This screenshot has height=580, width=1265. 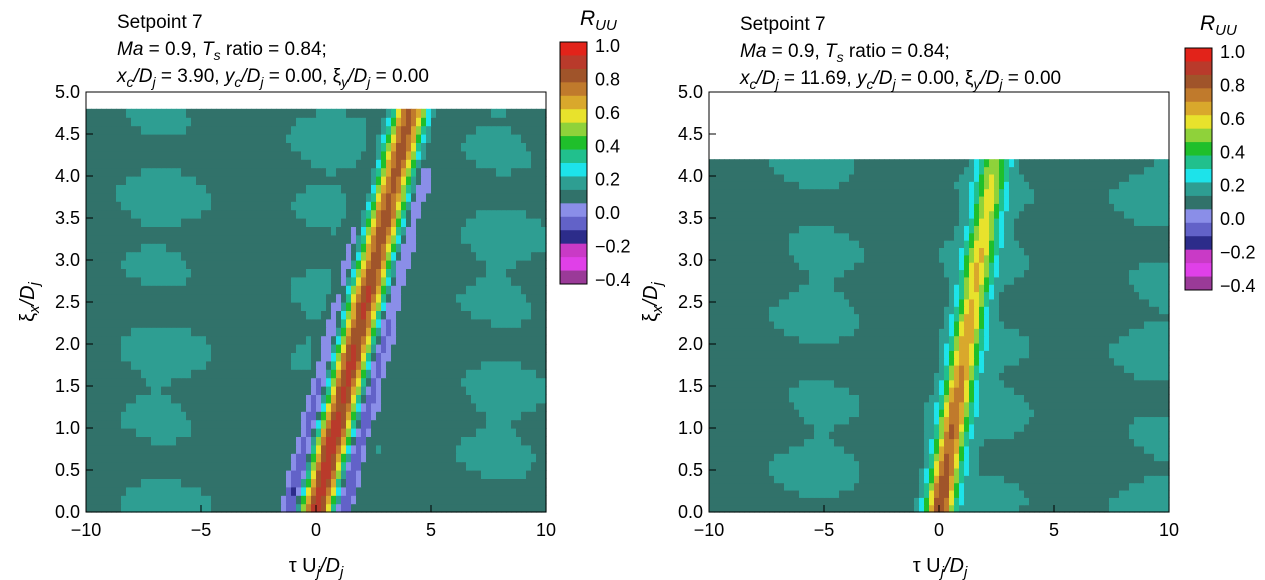 What do you see at coordinates (316, 567) in the screenshot?
I see `x-axis-label-left: τ Uj/Dj` at bounding box center [316, 567].